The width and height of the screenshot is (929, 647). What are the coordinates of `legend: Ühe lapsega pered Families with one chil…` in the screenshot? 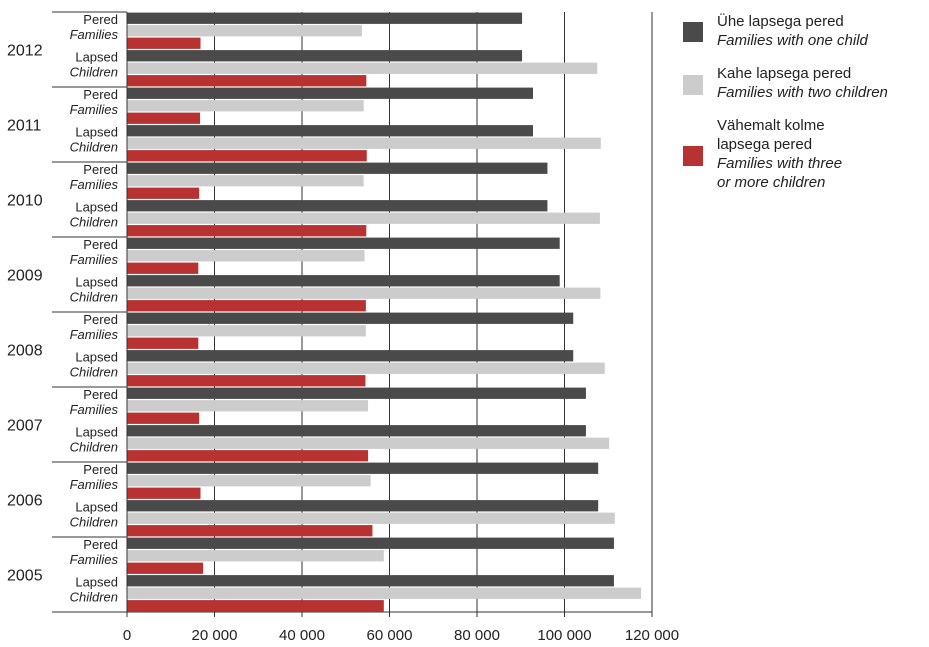 It's located at (805, 109).